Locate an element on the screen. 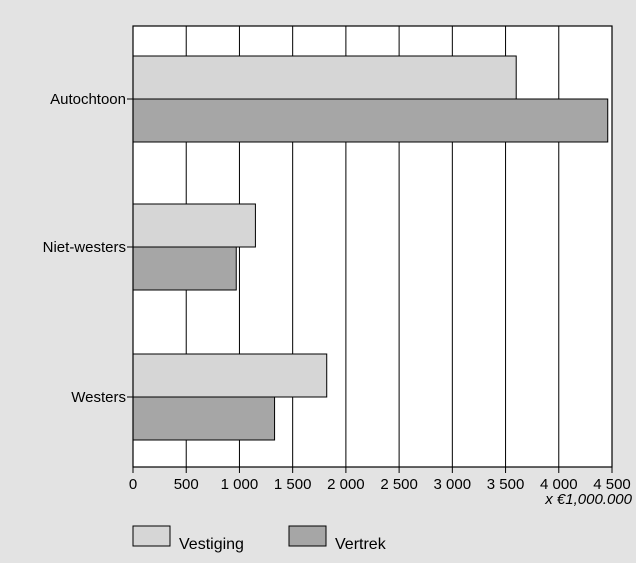 This screenshot has width=636, height=563. bar-autochtoon-vestiging is located at coordinates (324, 77).